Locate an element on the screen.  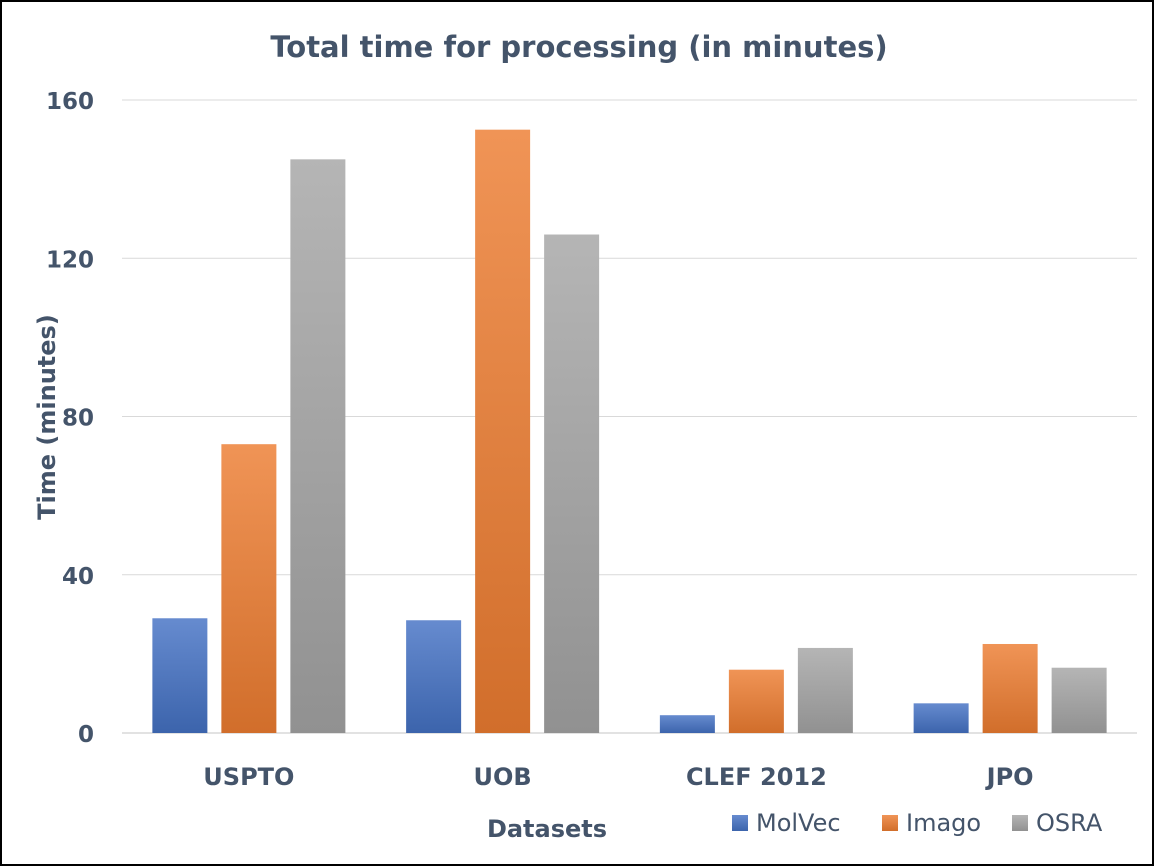
y-axis-ticks: 0 40 80 120 160 is located at coordinates (70, 418).